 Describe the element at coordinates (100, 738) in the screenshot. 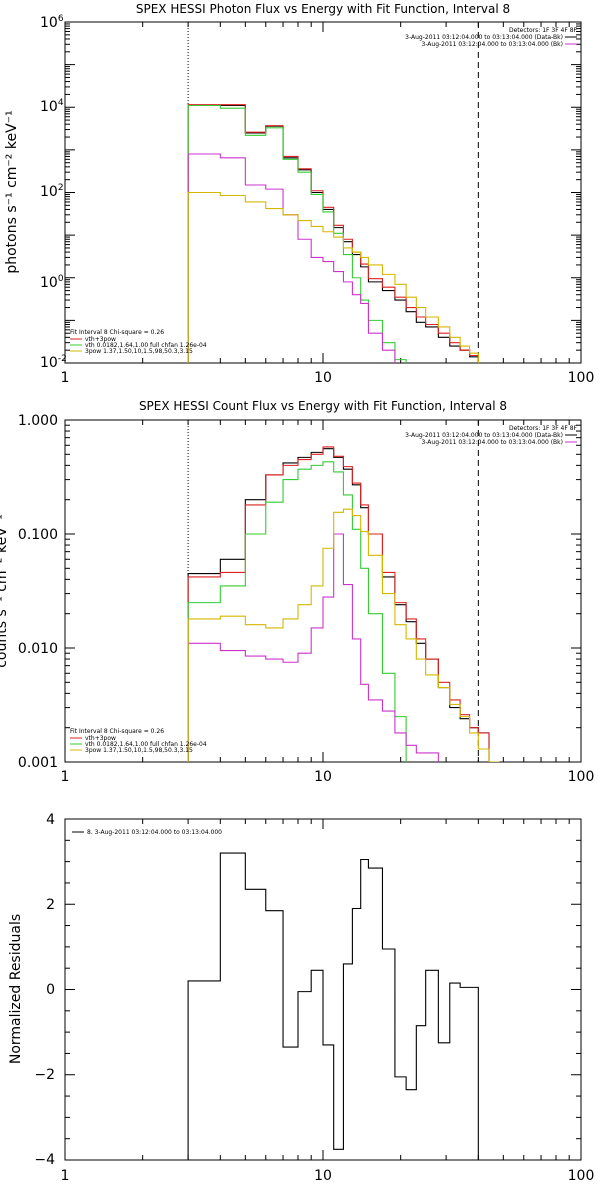

I see `panel2-fit-legend-entry: vth+3pow` at that location.